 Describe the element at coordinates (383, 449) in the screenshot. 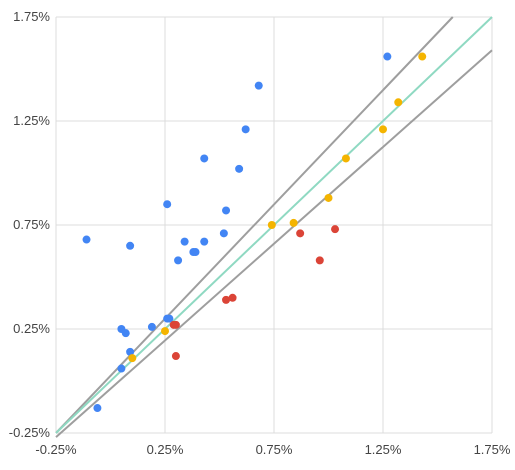

I see `x-tick-label: 1.25%` at that location.